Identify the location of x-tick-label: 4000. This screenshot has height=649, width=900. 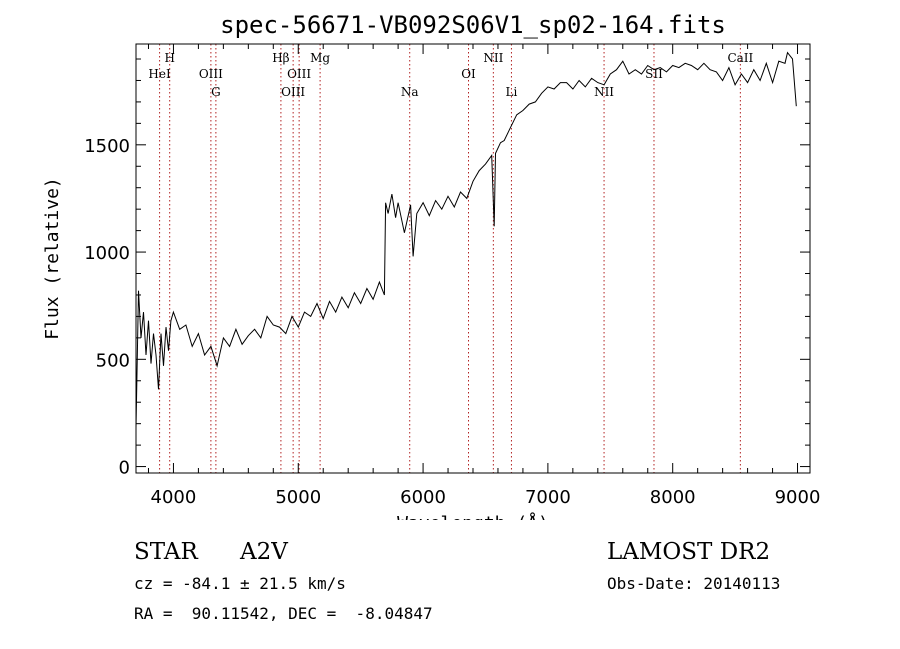
(174, 497).